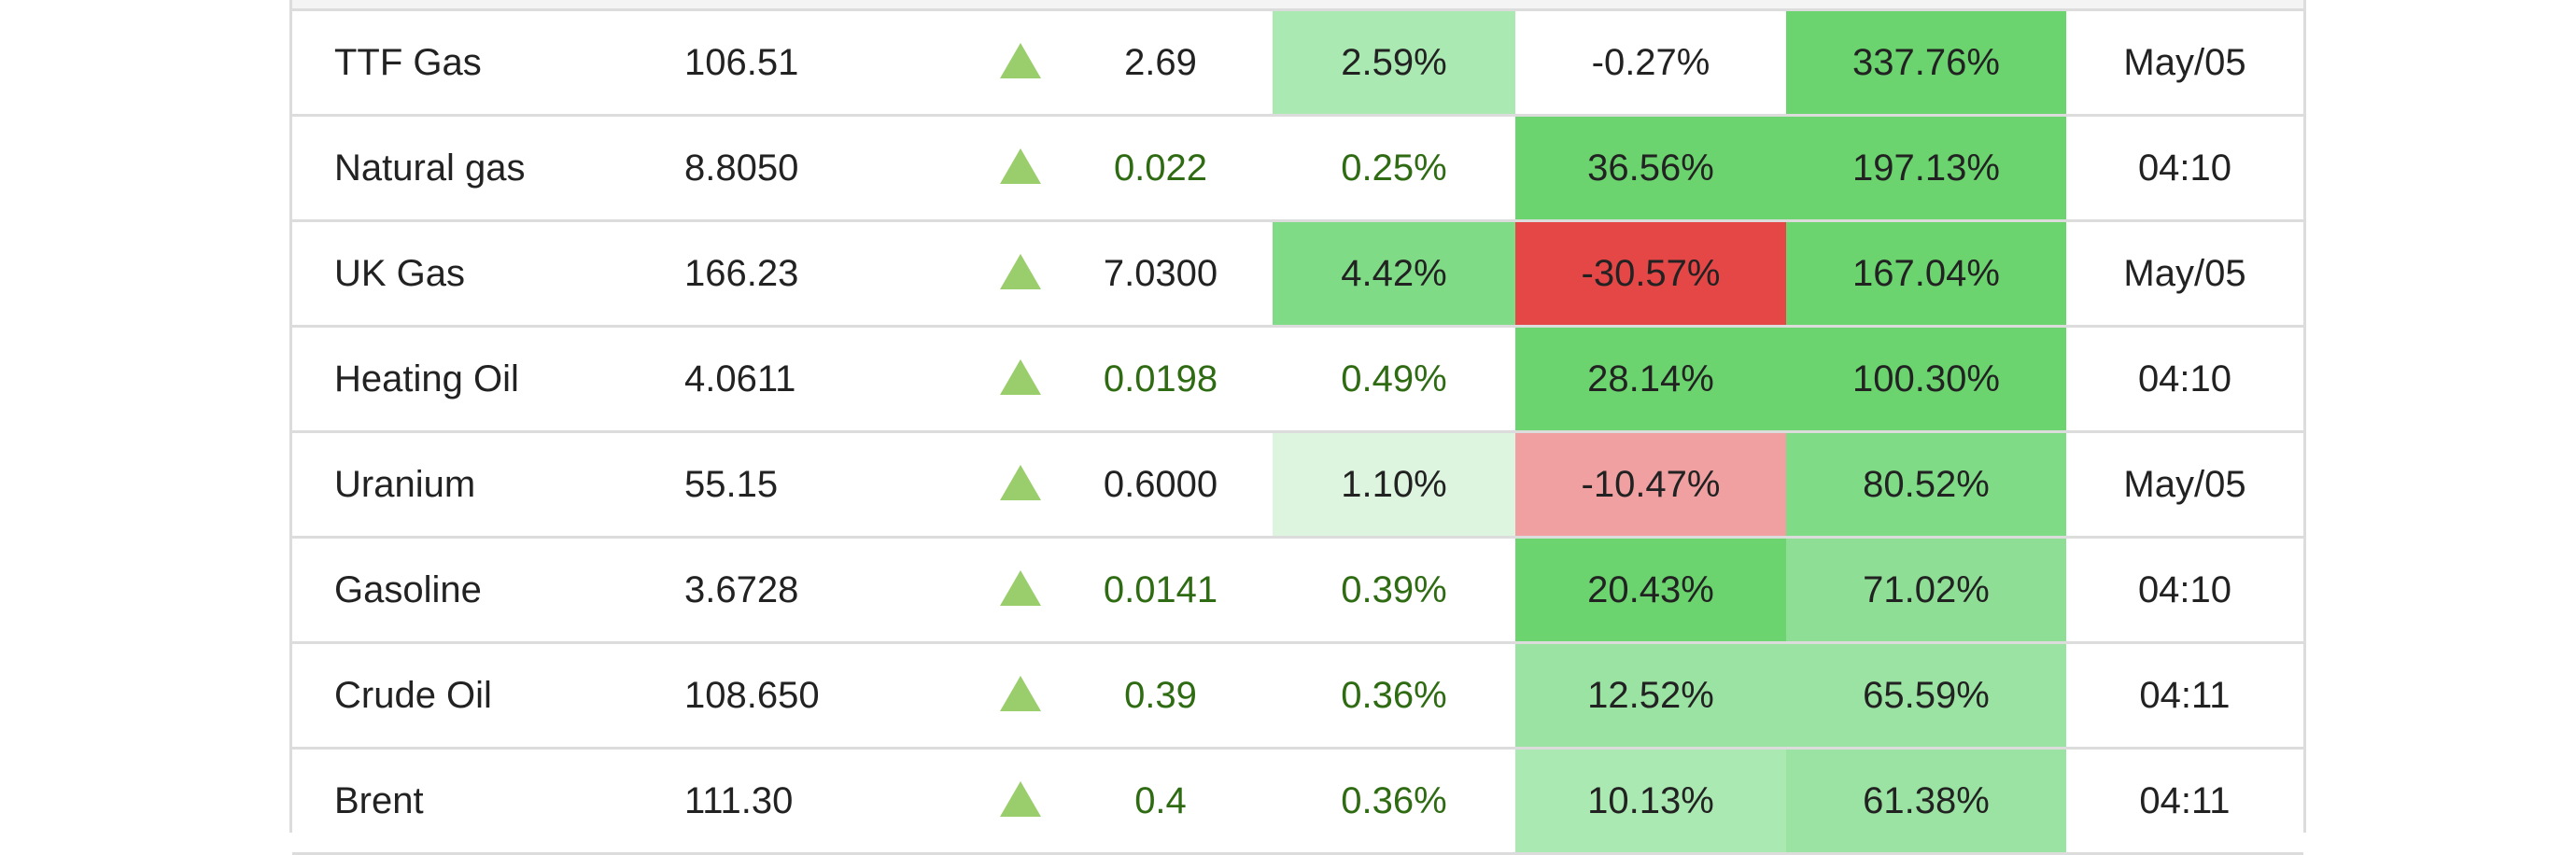 The height and width of the screenshot is (855, 2576). Describe the element at coordinates (408, 62) in the screenshot. I see `commodity-name-link: TTF Gas` at that location.